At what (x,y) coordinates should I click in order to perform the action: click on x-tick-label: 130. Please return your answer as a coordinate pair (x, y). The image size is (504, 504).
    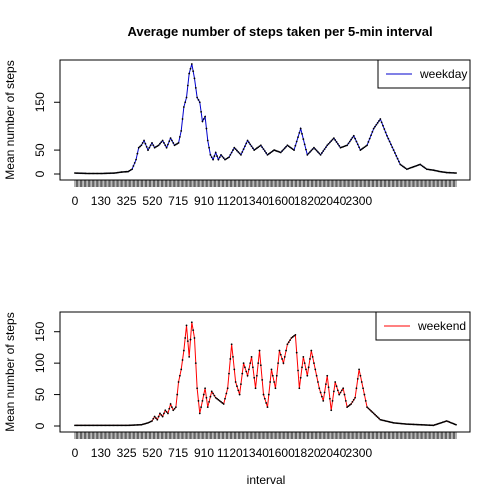
    Looking at the image, I should click on (101, 201).